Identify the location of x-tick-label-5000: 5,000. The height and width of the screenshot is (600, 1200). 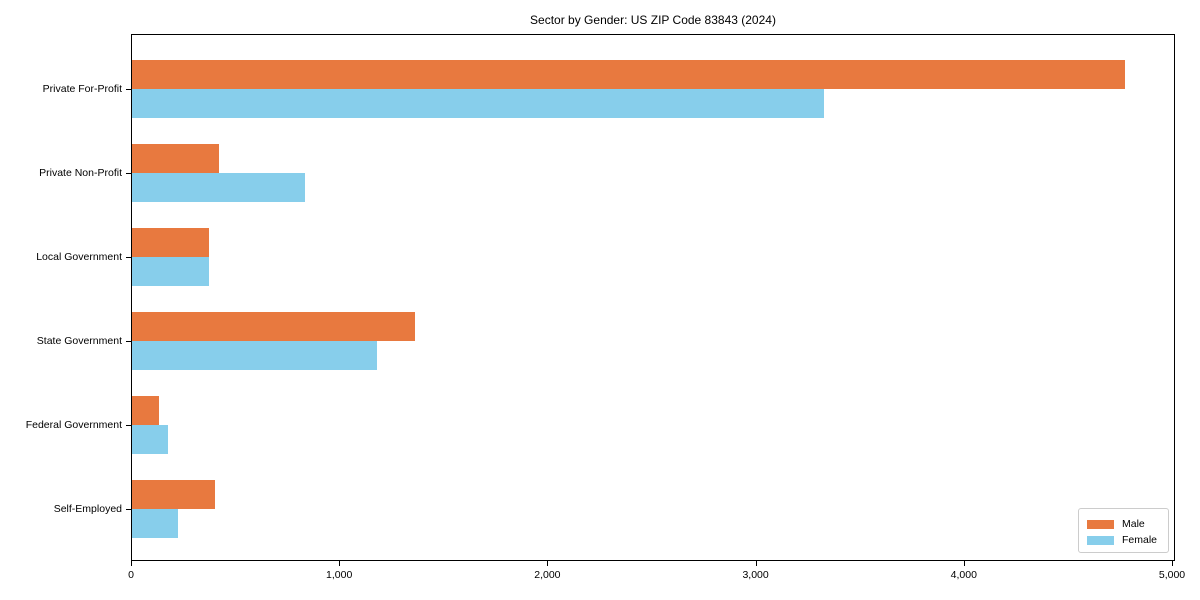
(1172, 575).